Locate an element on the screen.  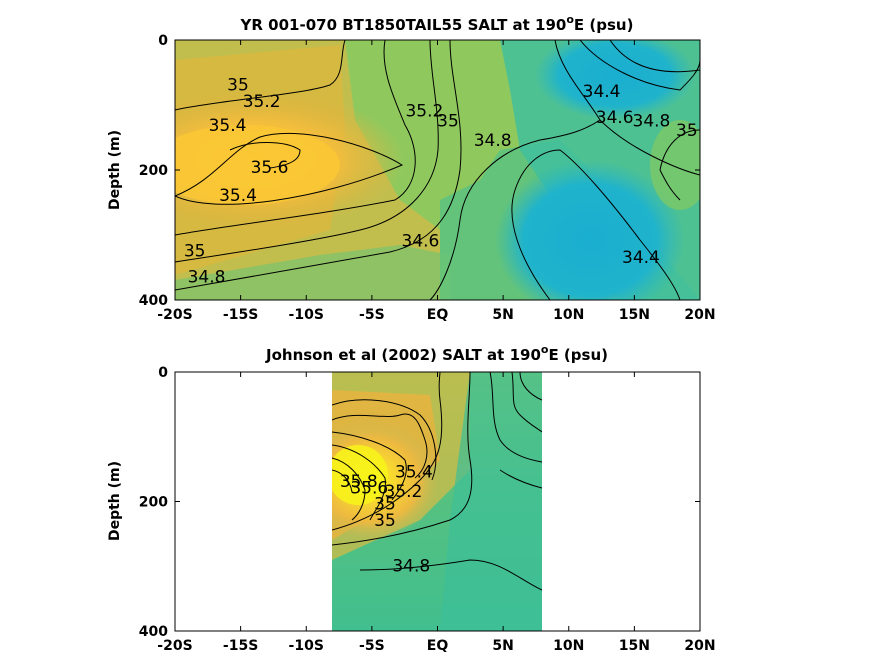
top-x-tick-label: 15N is located at coordinates (634, 315).